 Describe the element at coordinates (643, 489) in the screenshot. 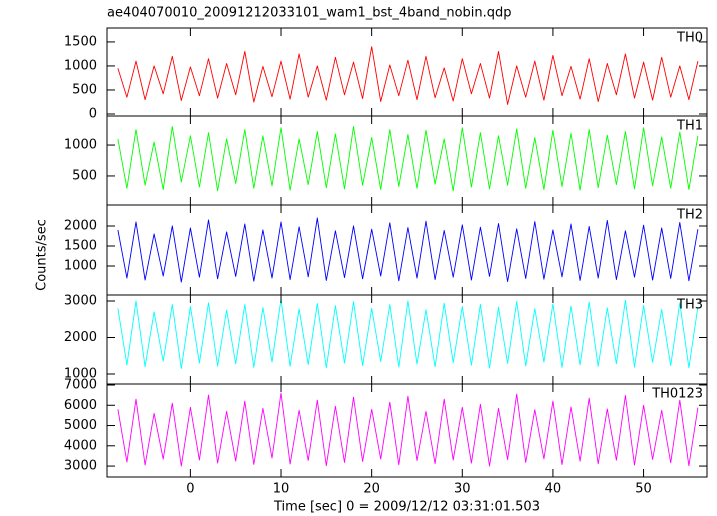

I see `x-tick-label: 50` at that location.